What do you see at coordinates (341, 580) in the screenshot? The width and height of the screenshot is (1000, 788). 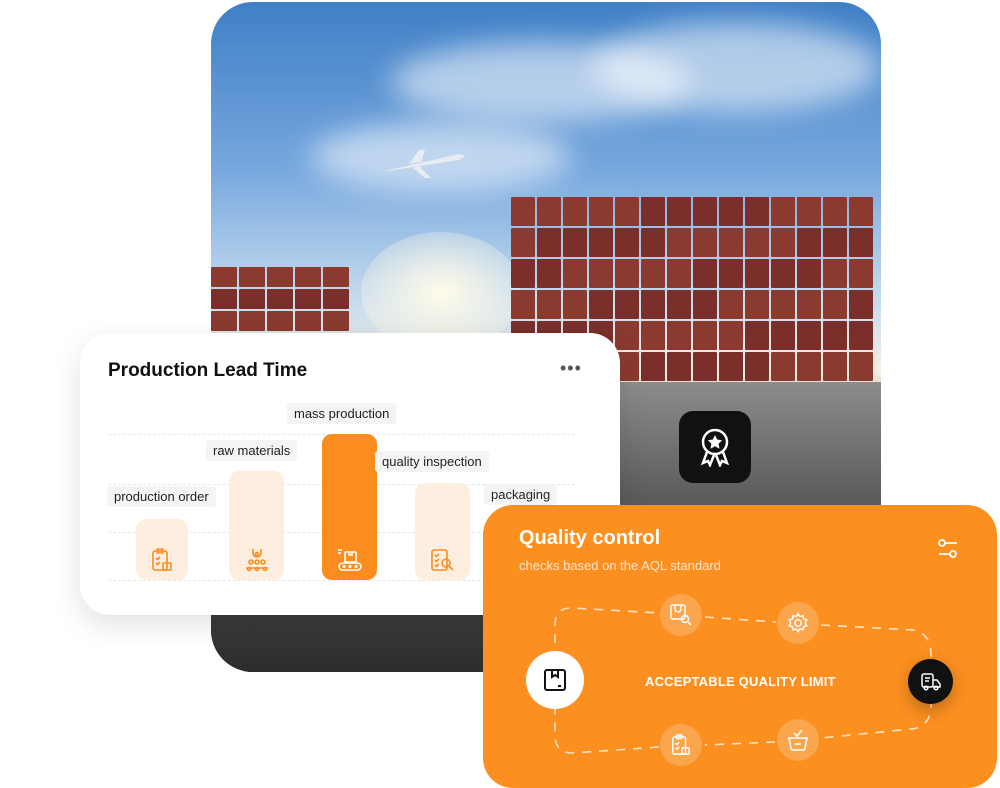 I see `gridline` at bounding box center [341, 580].